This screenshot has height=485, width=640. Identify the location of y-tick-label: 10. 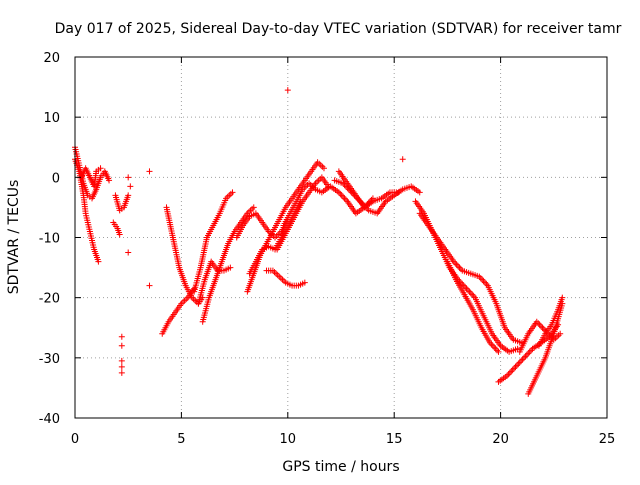
(51, 118).